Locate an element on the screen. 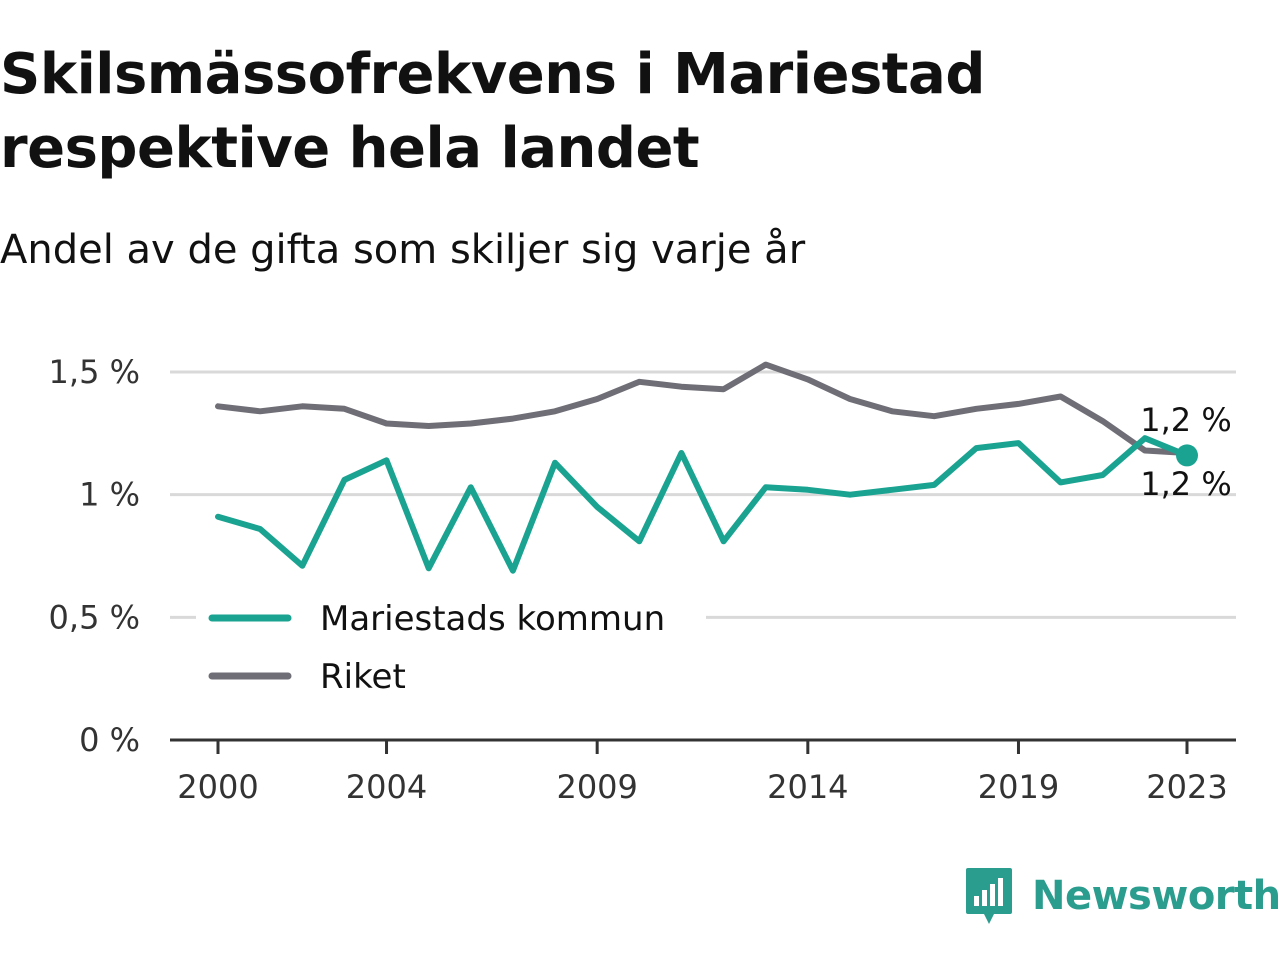 The width and height of the screenshot is (1280, 960). end-labels: 1,2 % 1,2 % is located at coordinates (1185, 452).